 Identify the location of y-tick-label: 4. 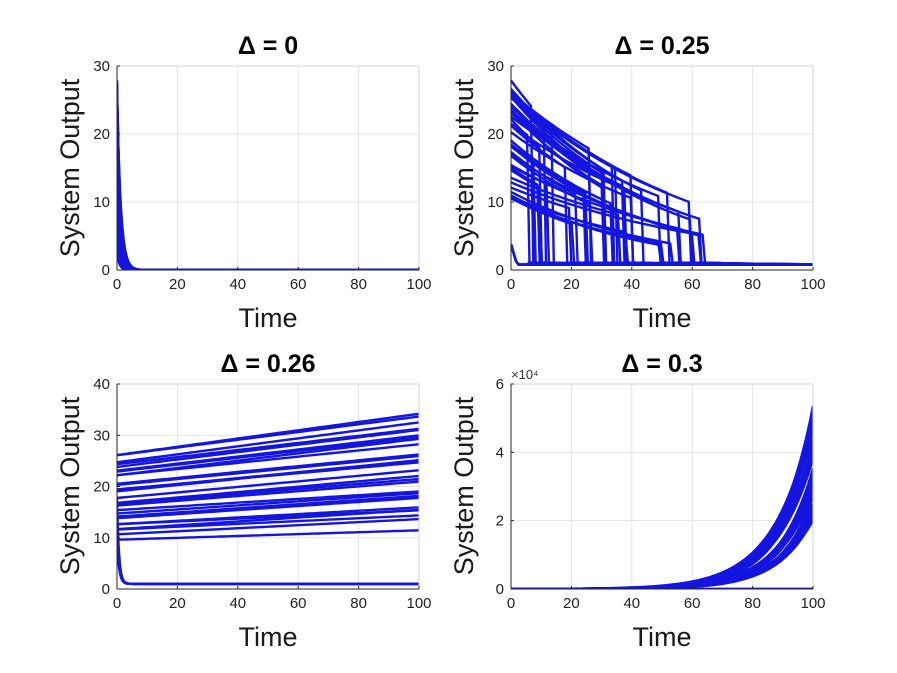
(500, 452).